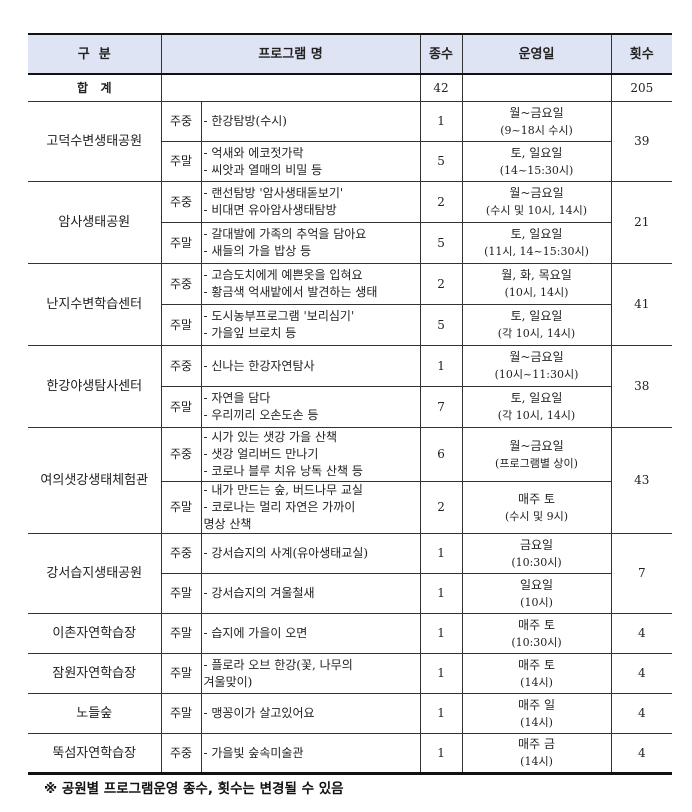  I want to click on program-item: - 자연을 담다, so click(237, 398).